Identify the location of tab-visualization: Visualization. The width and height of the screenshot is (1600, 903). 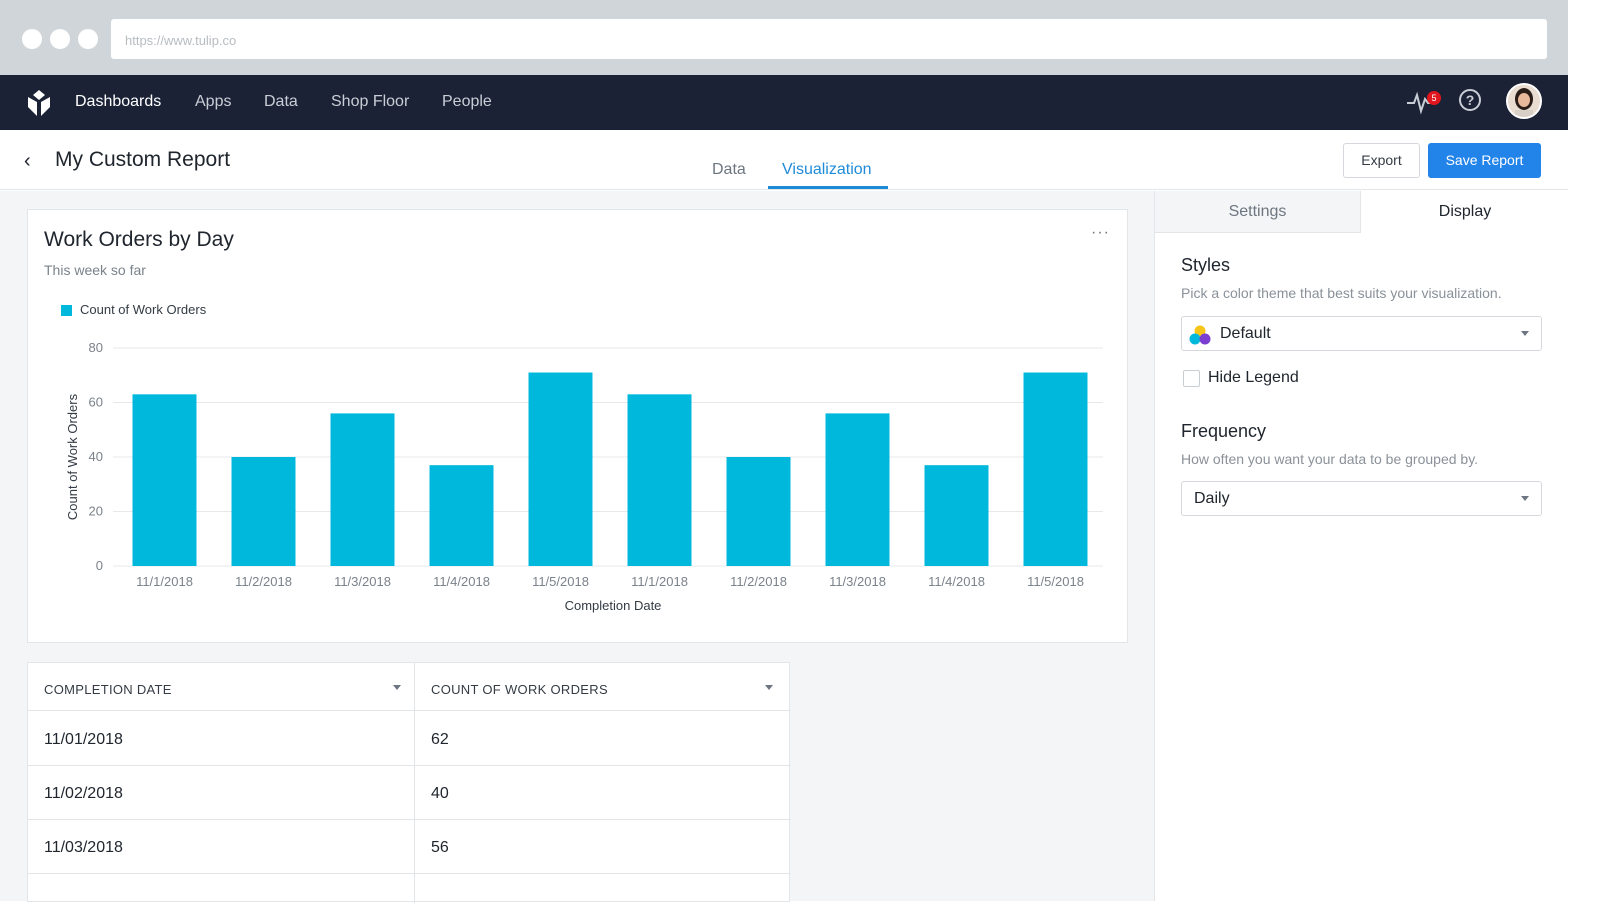
(827, 169).